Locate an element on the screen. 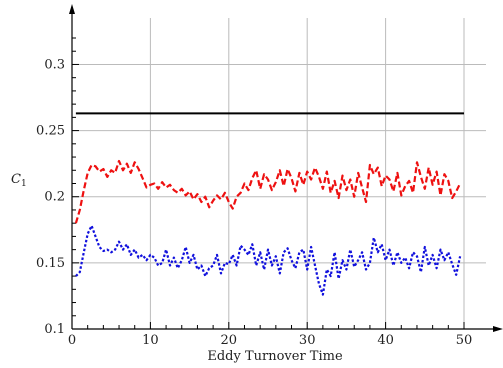 The height and width of the screenshot is (368, 503). y-tick-label: 0.3 is located at coordinates (54, 64).